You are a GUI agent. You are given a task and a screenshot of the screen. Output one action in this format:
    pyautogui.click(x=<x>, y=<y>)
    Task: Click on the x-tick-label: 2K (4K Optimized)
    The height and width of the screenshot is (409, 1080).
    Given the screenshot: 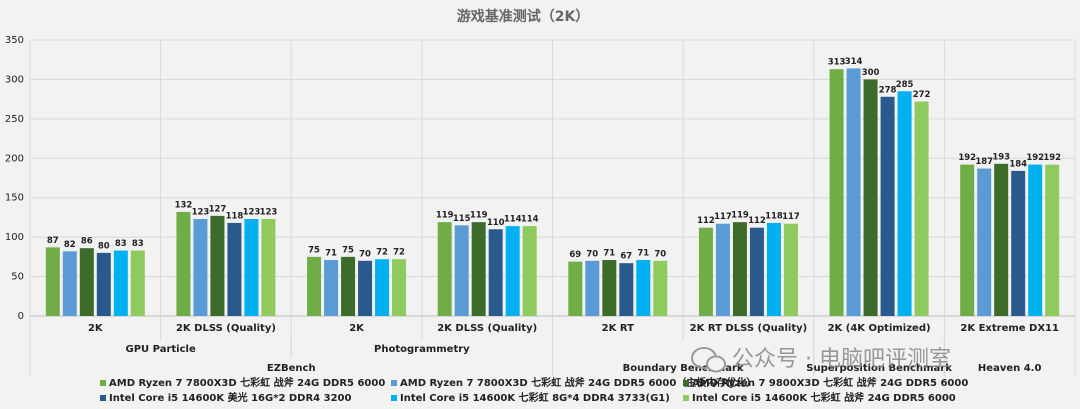 What is the action you would take?
    pyautogui.click(x=879, y=328)
    